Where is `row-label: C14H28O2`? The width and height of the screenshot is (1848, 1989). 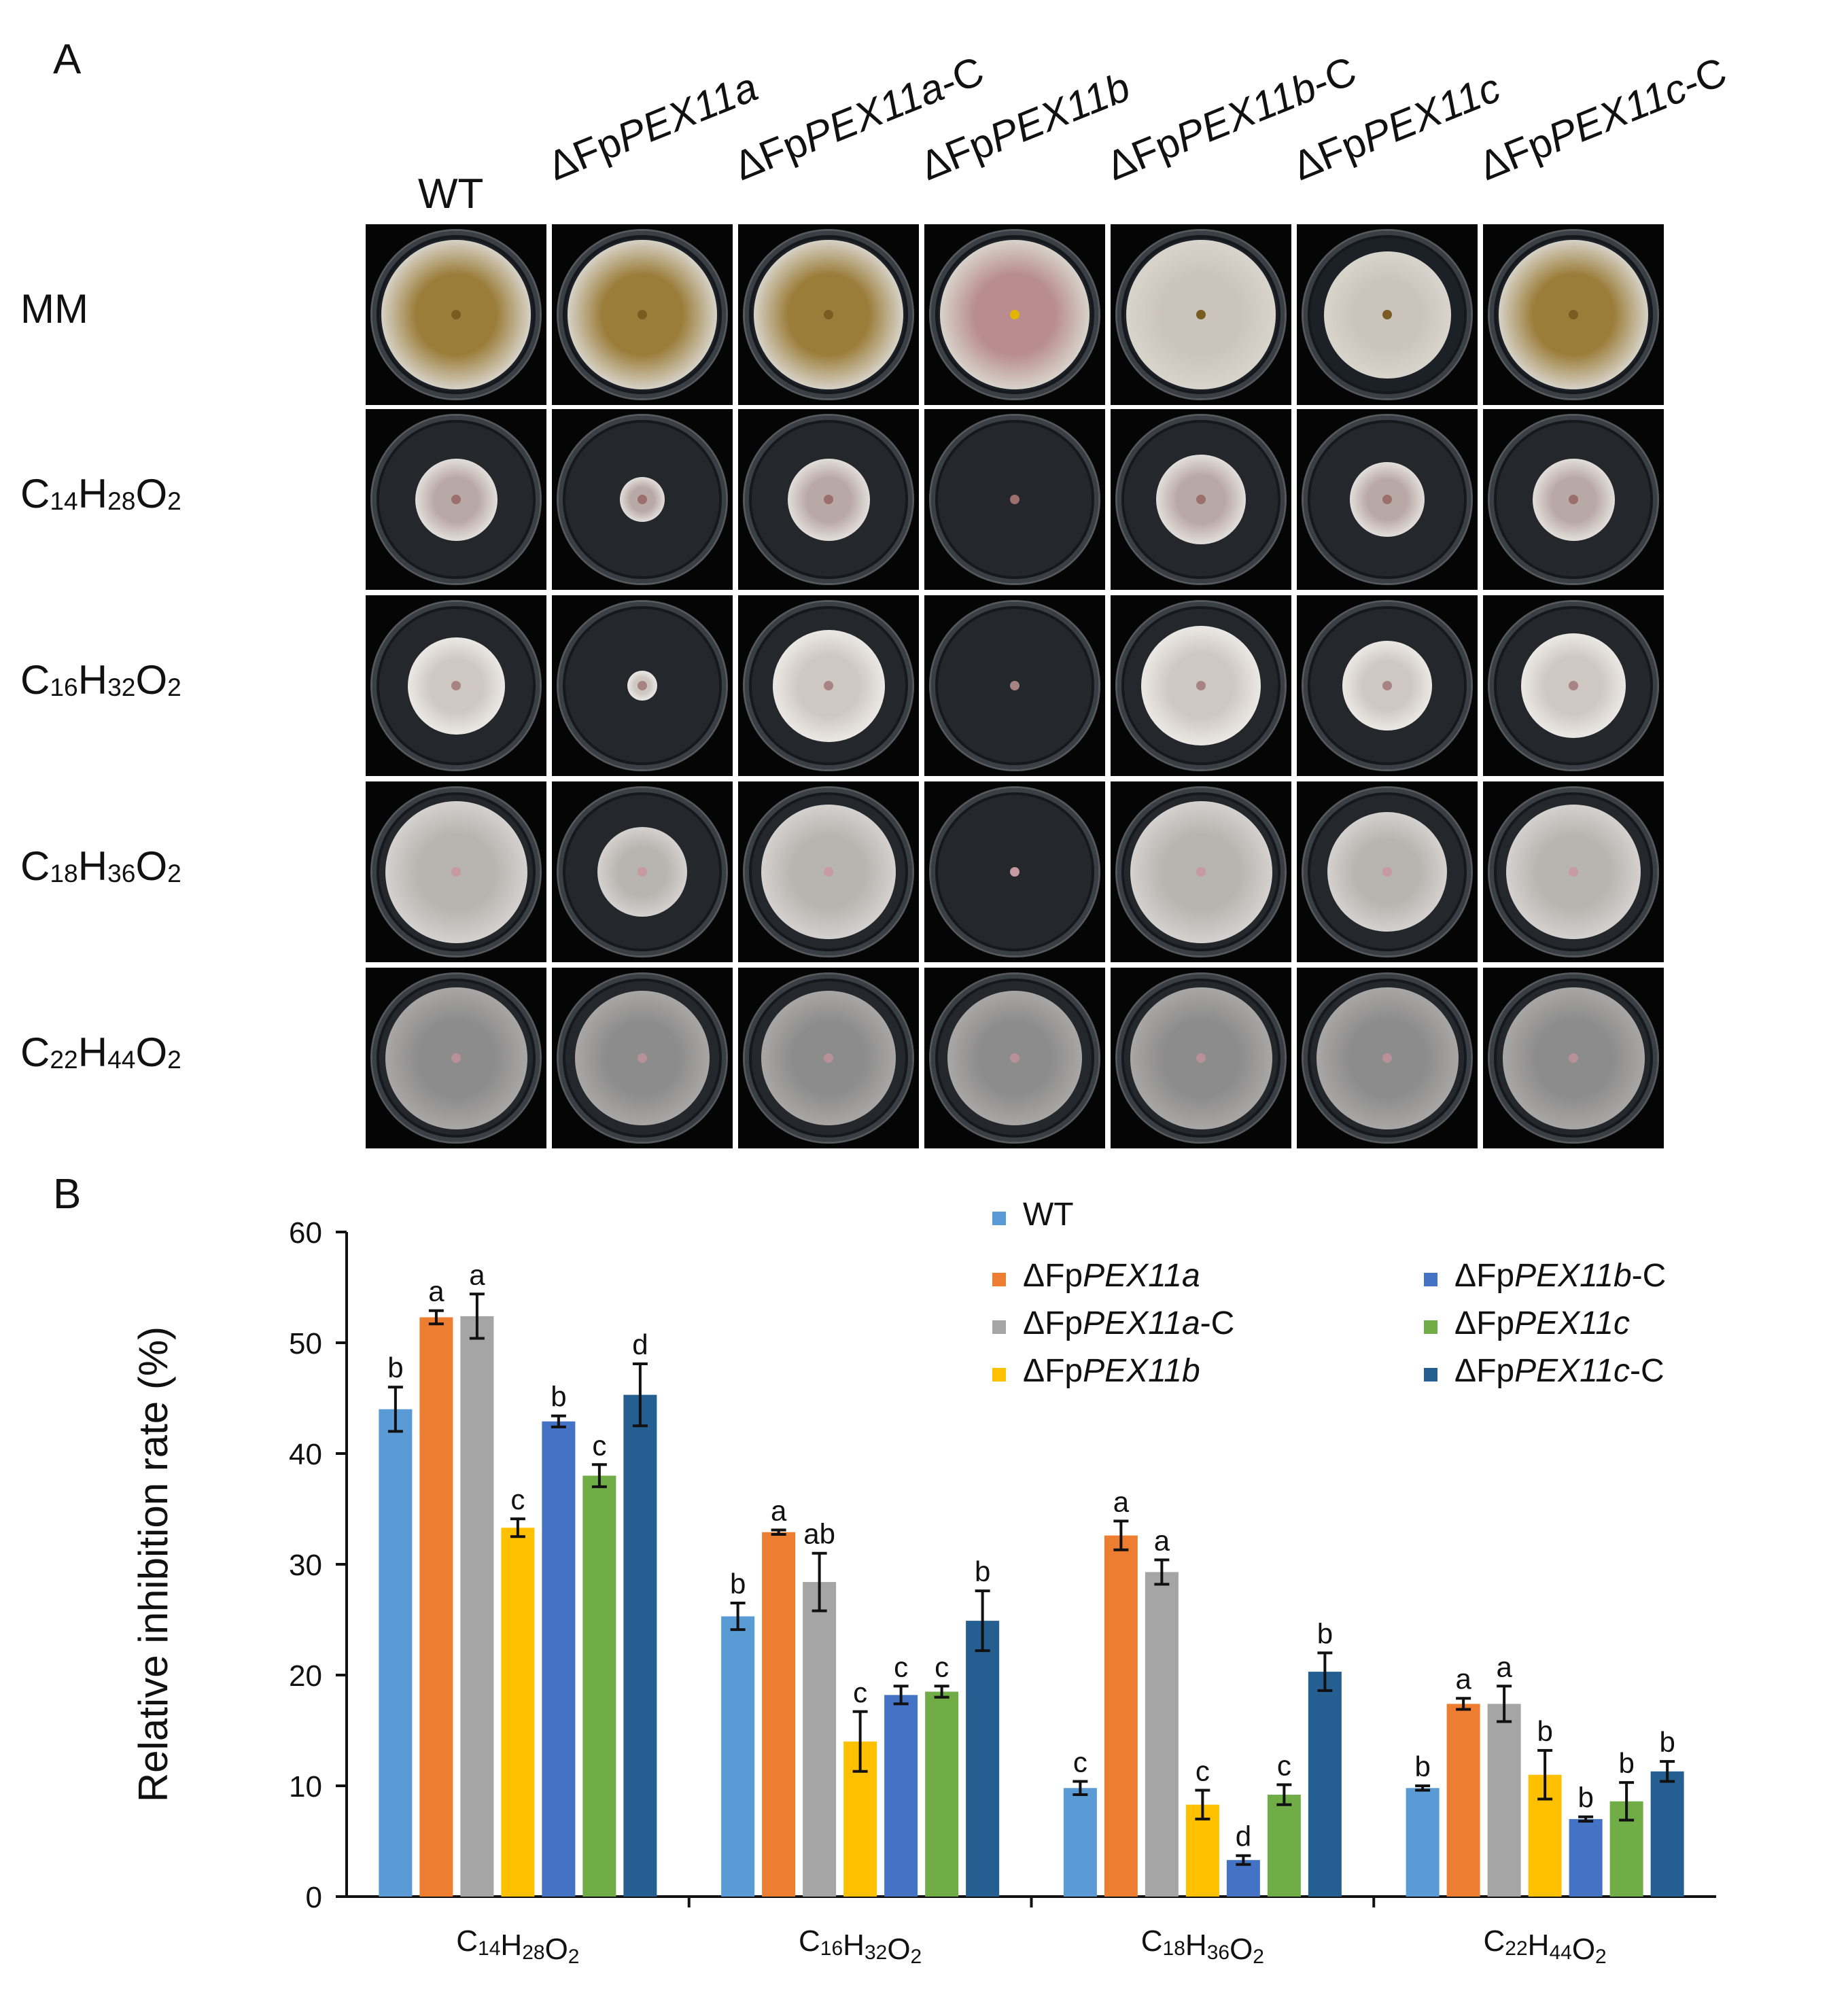
row-label: C14H28O2 is located at coordinates (100, 493).